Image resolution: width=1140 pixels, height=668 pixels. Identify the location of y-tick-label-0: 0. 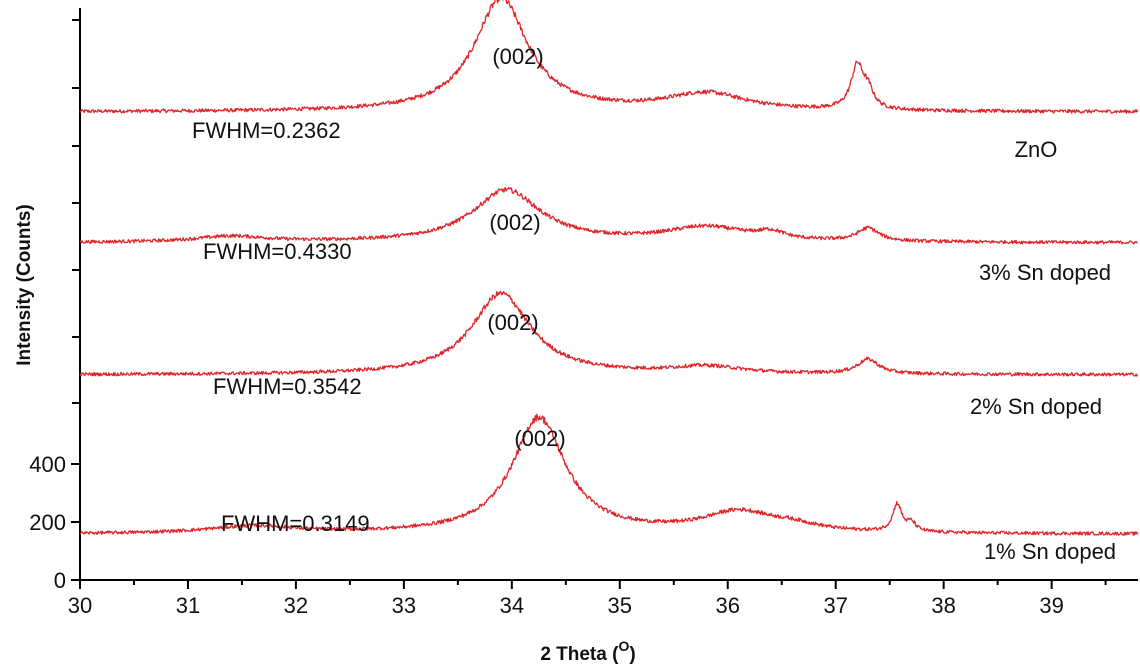
(60, 580).